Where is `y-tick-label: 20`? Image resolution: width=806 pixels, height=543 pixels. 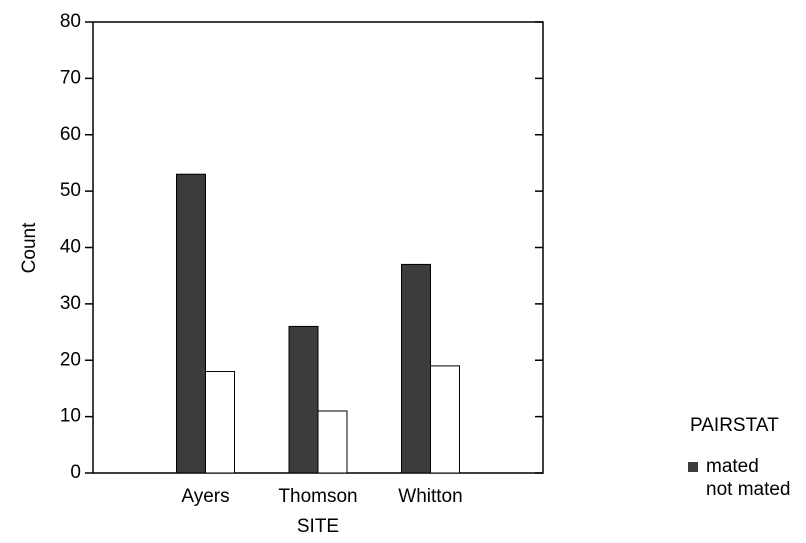 y-tick-label: 20 is located at coordinates (70, 359).